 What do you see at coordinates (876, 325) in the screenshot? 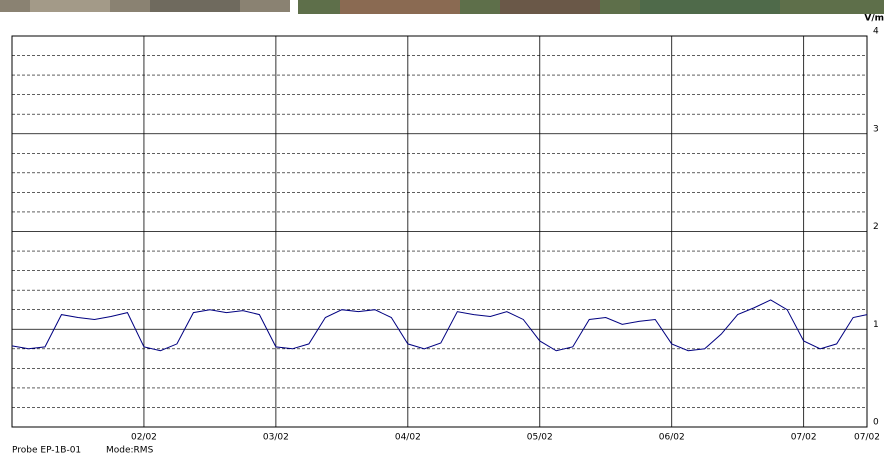
I see `y-tick-label: 1` at bounding box center [876, 325].